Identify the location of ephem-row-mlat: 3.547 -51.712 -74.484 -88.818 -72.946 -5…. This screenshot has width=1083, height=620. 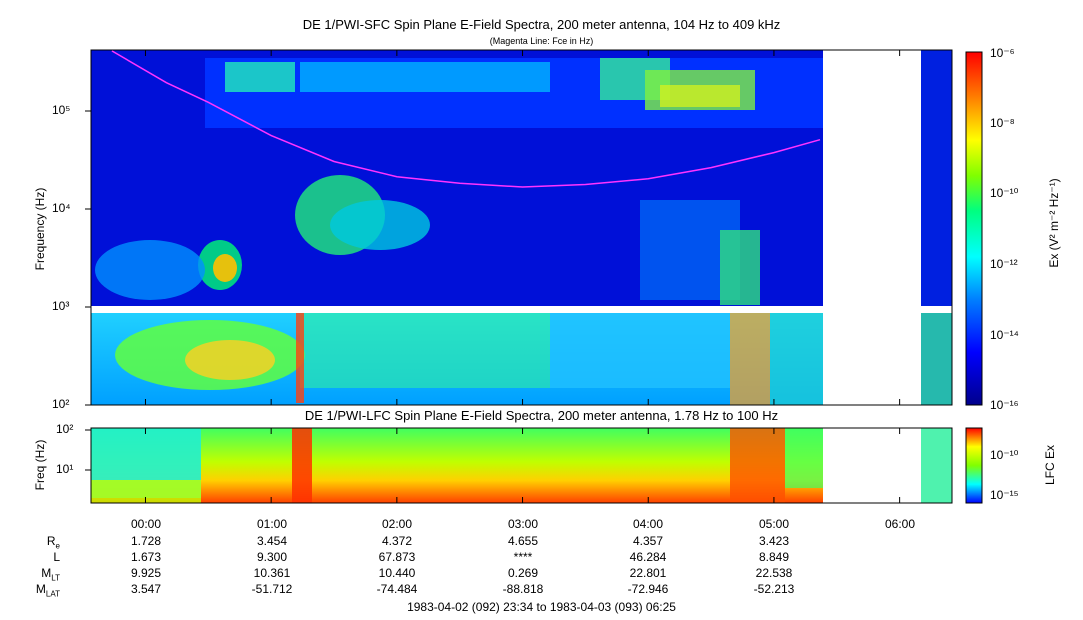
(462, 589).